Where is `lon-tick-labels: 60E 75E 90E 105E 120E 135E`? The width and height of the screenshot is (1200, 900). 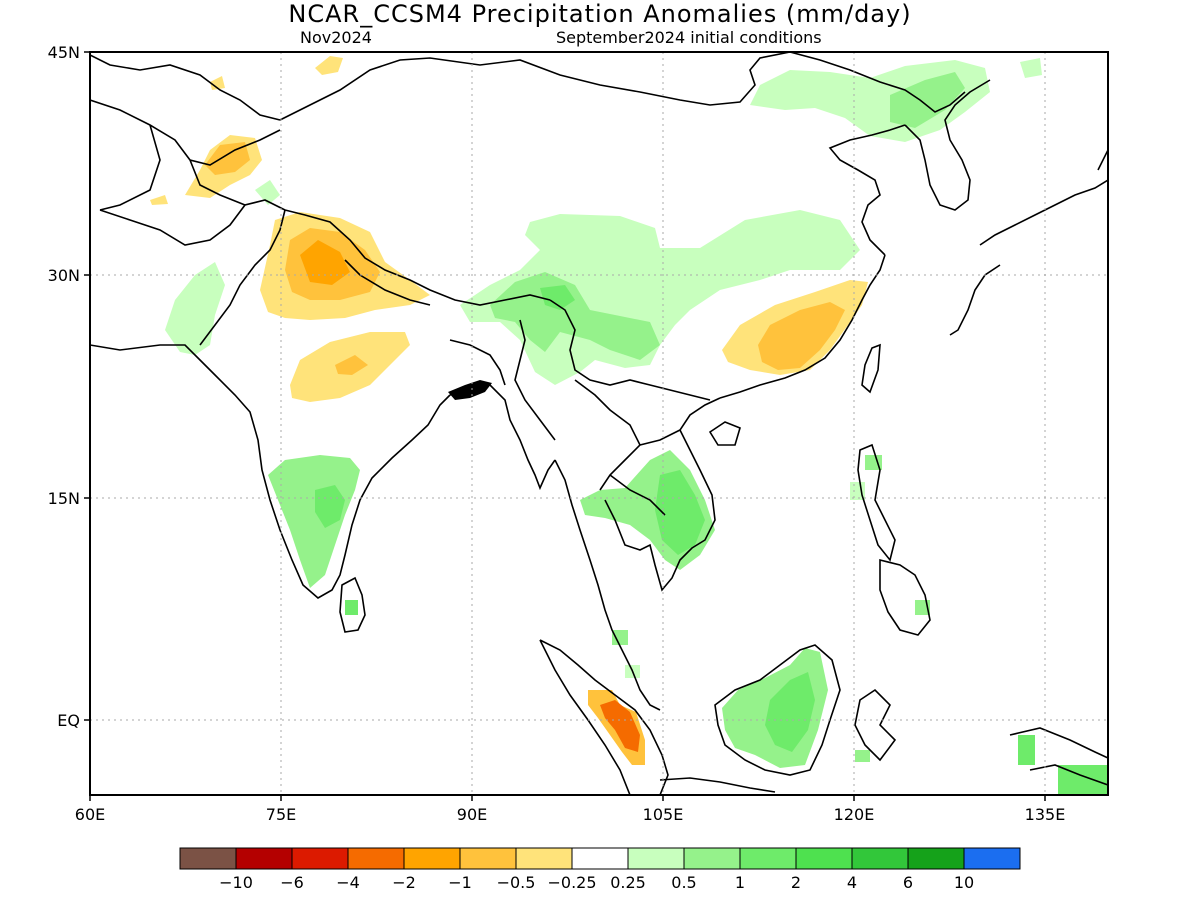 lon-tick-labels: 60E 75E 90E 105E 120E 135E is located at coordinates (570, 814).